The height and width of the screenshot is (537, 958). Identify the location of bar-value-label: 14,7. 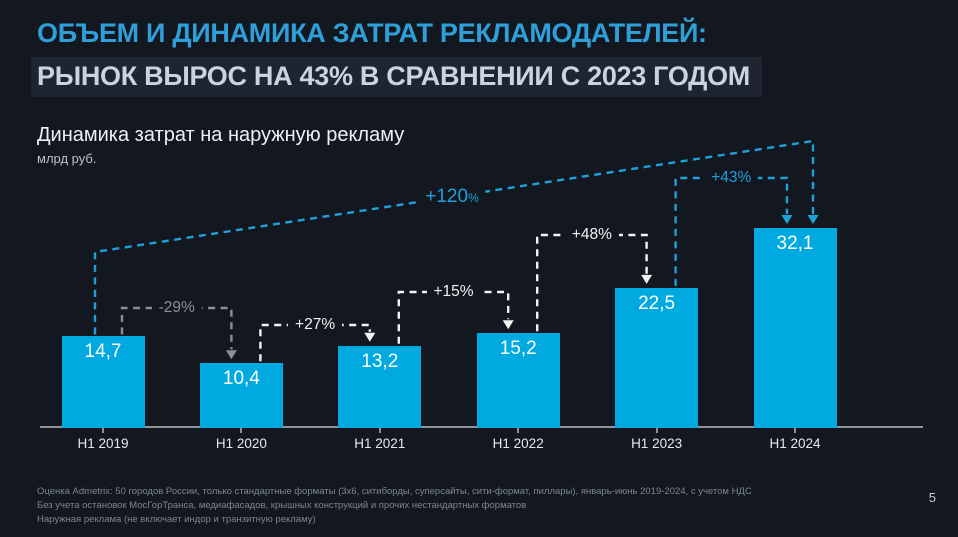
(103, 352).